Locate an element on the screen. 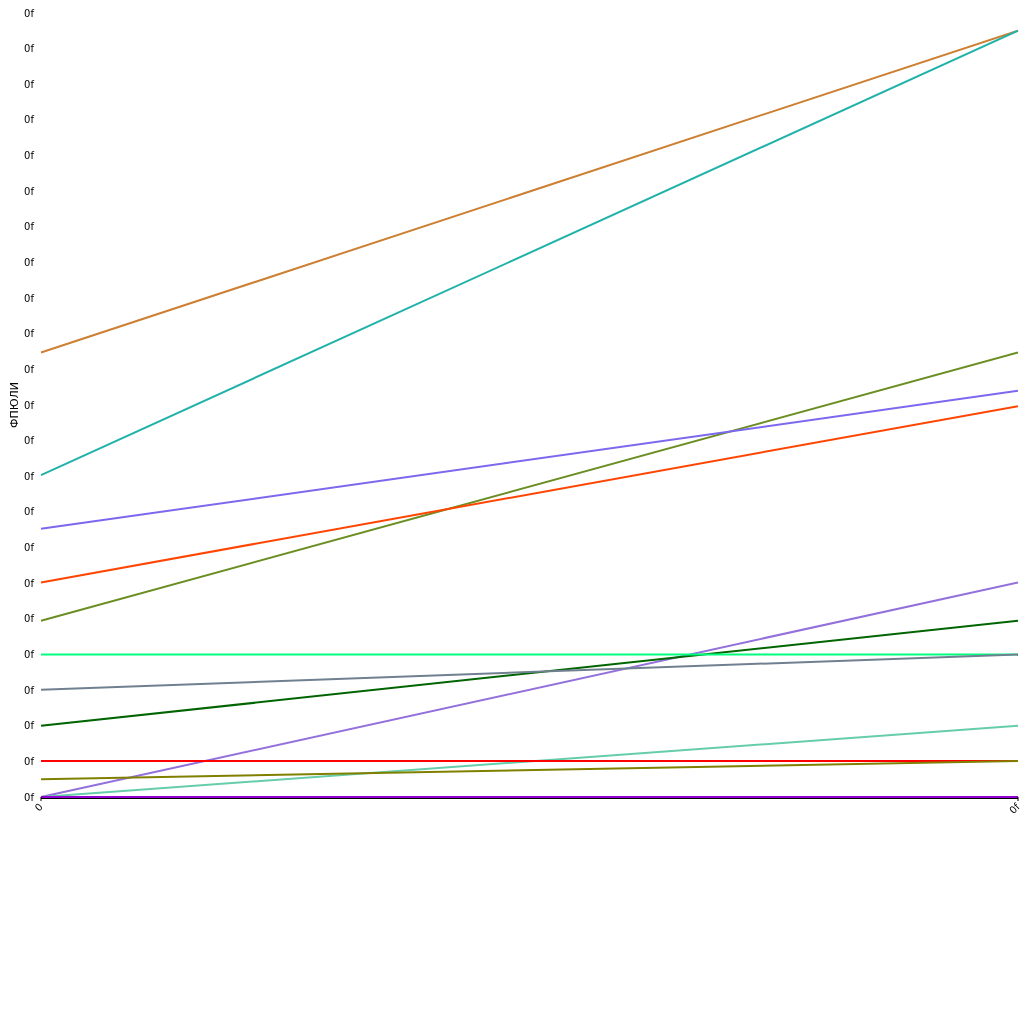  y-axis-title: ФПЮЛИ is located at coordinates (14, 405).